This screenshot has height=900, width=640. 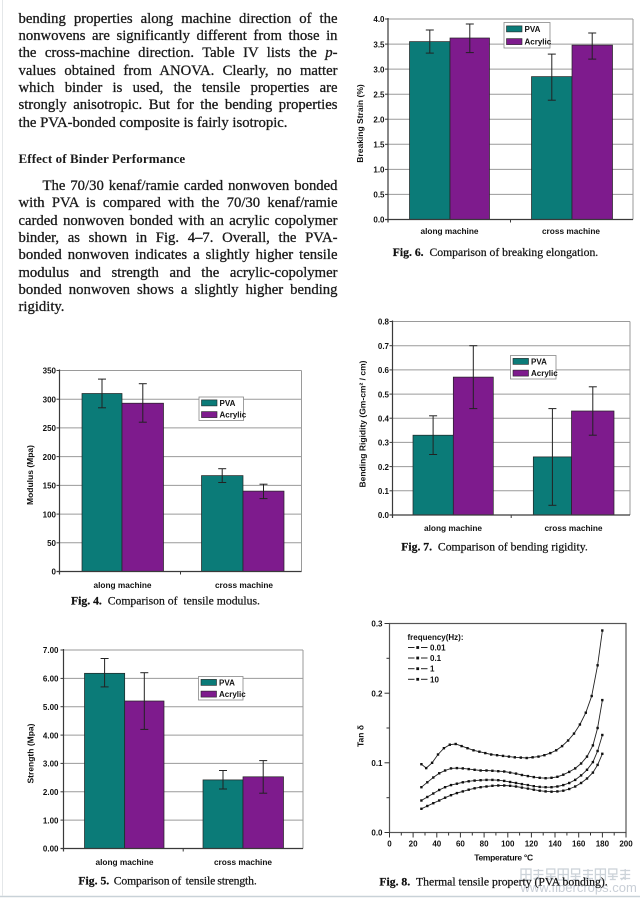 What do you see at coordinates (384, 370) in the screenshot?
I see `svg-text: 0.6` at bounding box center [384, 370].